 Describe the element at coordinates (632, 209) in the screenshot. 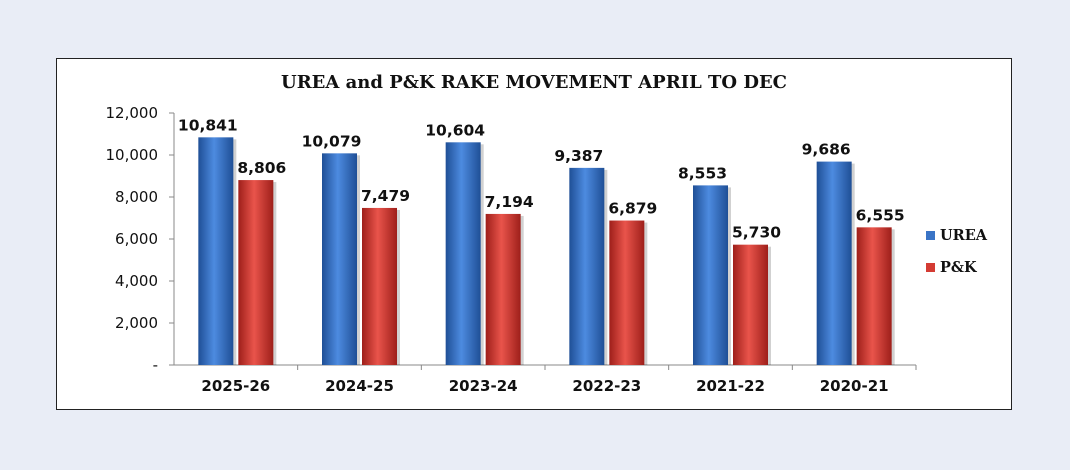

I see `data-label: 6,879` at that location.